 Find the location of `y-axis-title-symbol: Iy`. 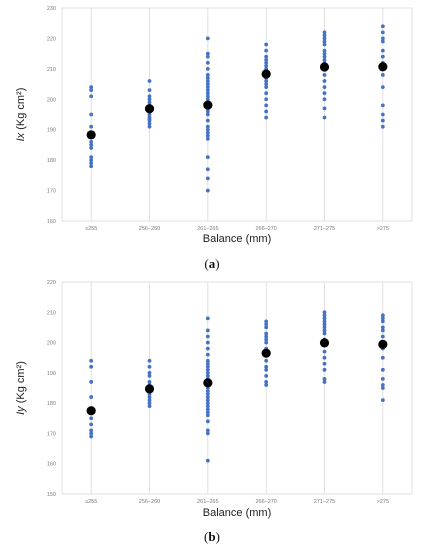

y-axis-title-symbol: Iy is located at coordinates (21, 410).